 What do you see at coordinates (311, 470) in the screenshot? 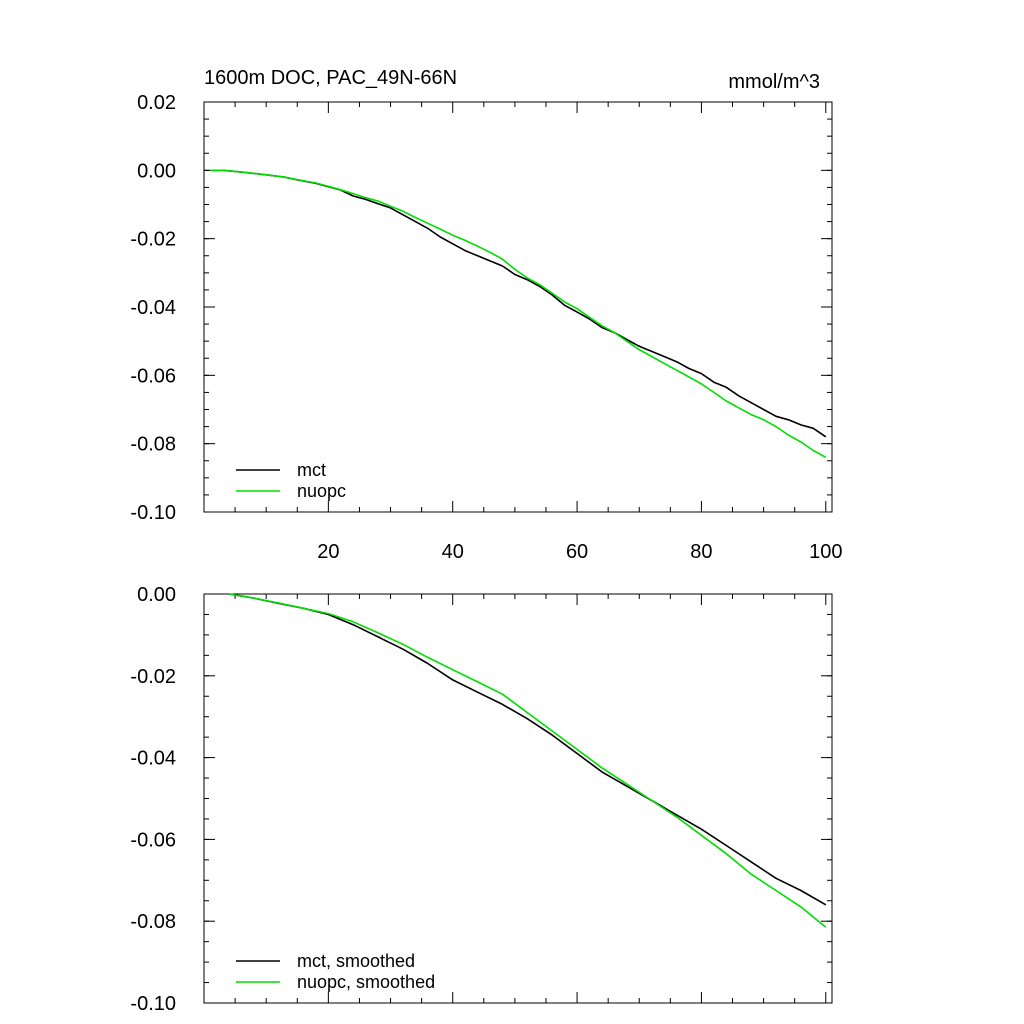
I see `legend-label: mct` at bounding box center [311, 470].